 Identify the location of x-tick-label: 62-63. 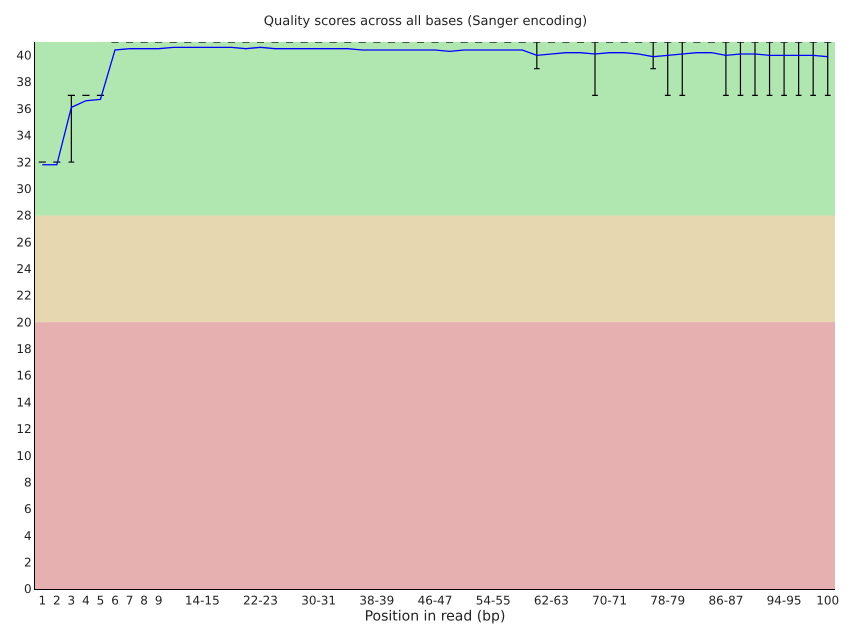
(551, 600).